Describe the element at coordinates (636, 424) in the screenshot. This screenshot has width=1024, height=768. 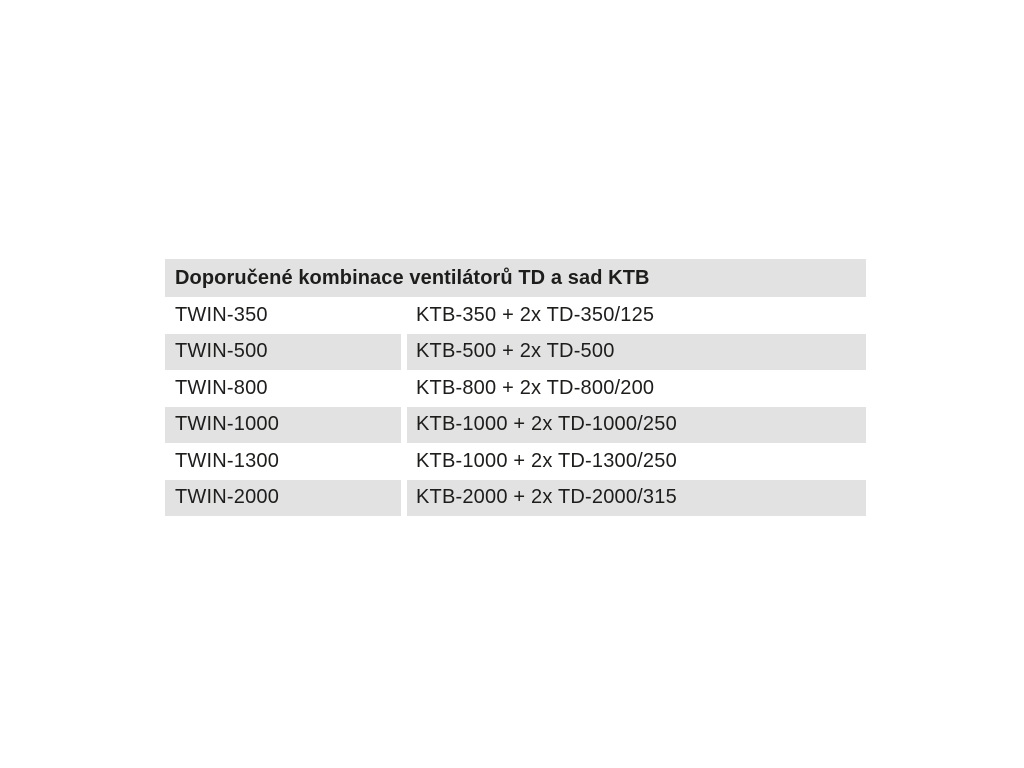
I see `combination-cell: KTB-1000 + 2x TD-1000/250` at that location.